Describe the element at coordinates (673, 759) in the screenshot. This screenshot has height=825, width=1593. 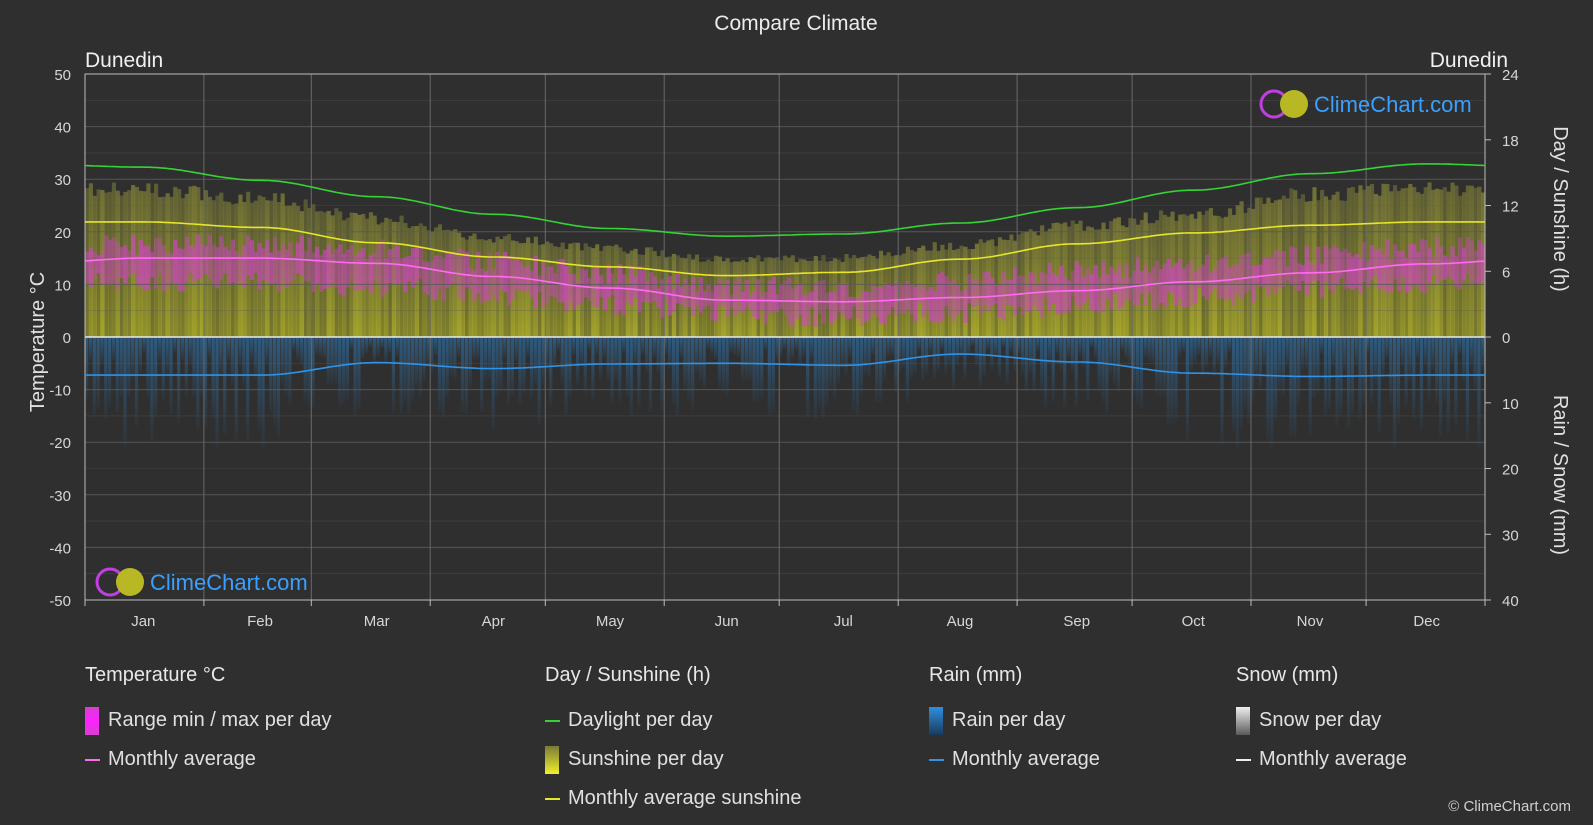
I see `legend-item: Sunshine per day` at that location.